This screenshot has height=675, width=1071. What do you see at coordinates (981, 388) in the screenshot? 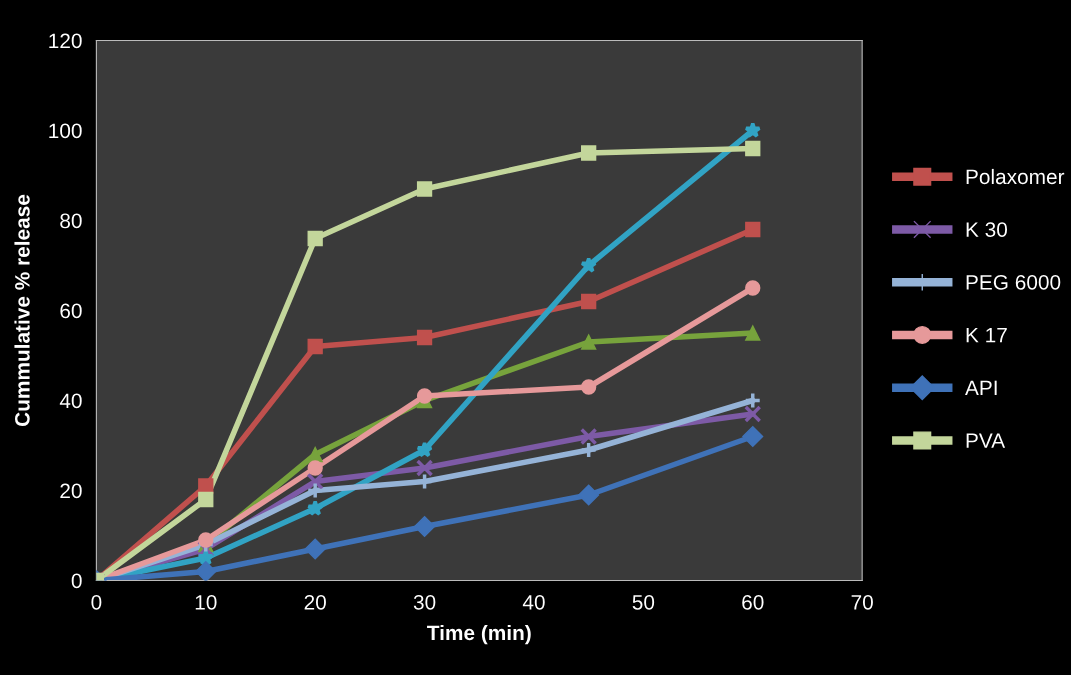
I see `legend-label: API` at bounding box center [981, 388].